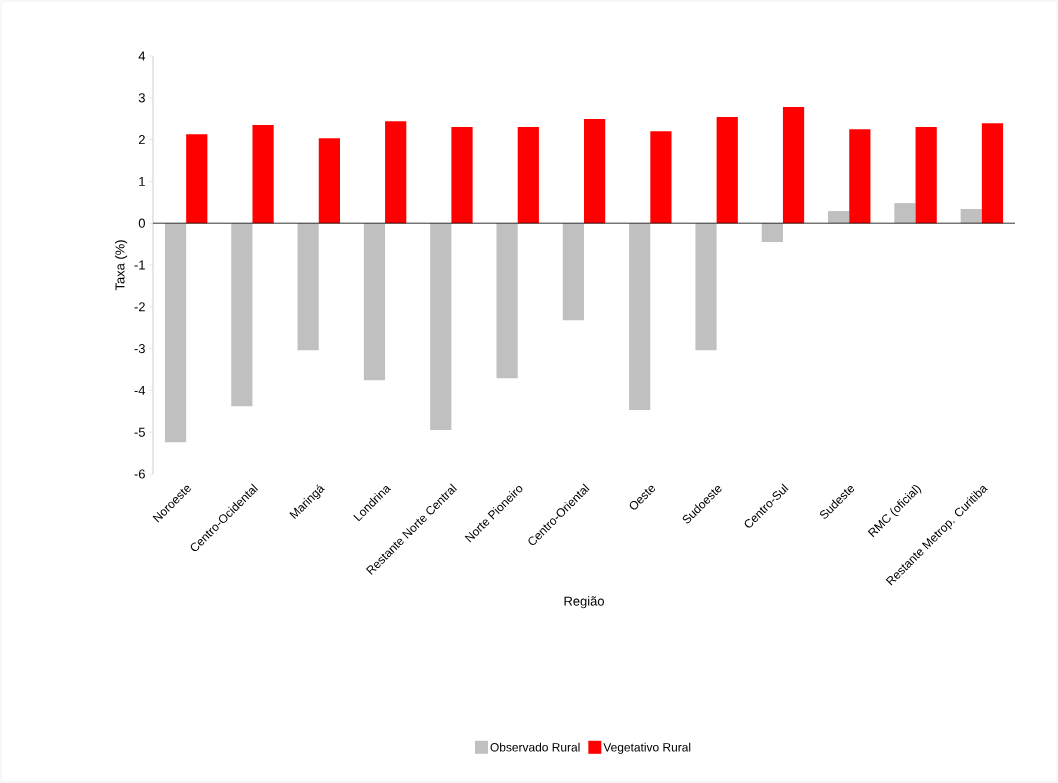 This screenshot has height=783, width=1058. What do you see at coordinates (121, 265) in the screenshot?
I see `y-axis-title: Taxa (%)` at bounding box center [121, 265].